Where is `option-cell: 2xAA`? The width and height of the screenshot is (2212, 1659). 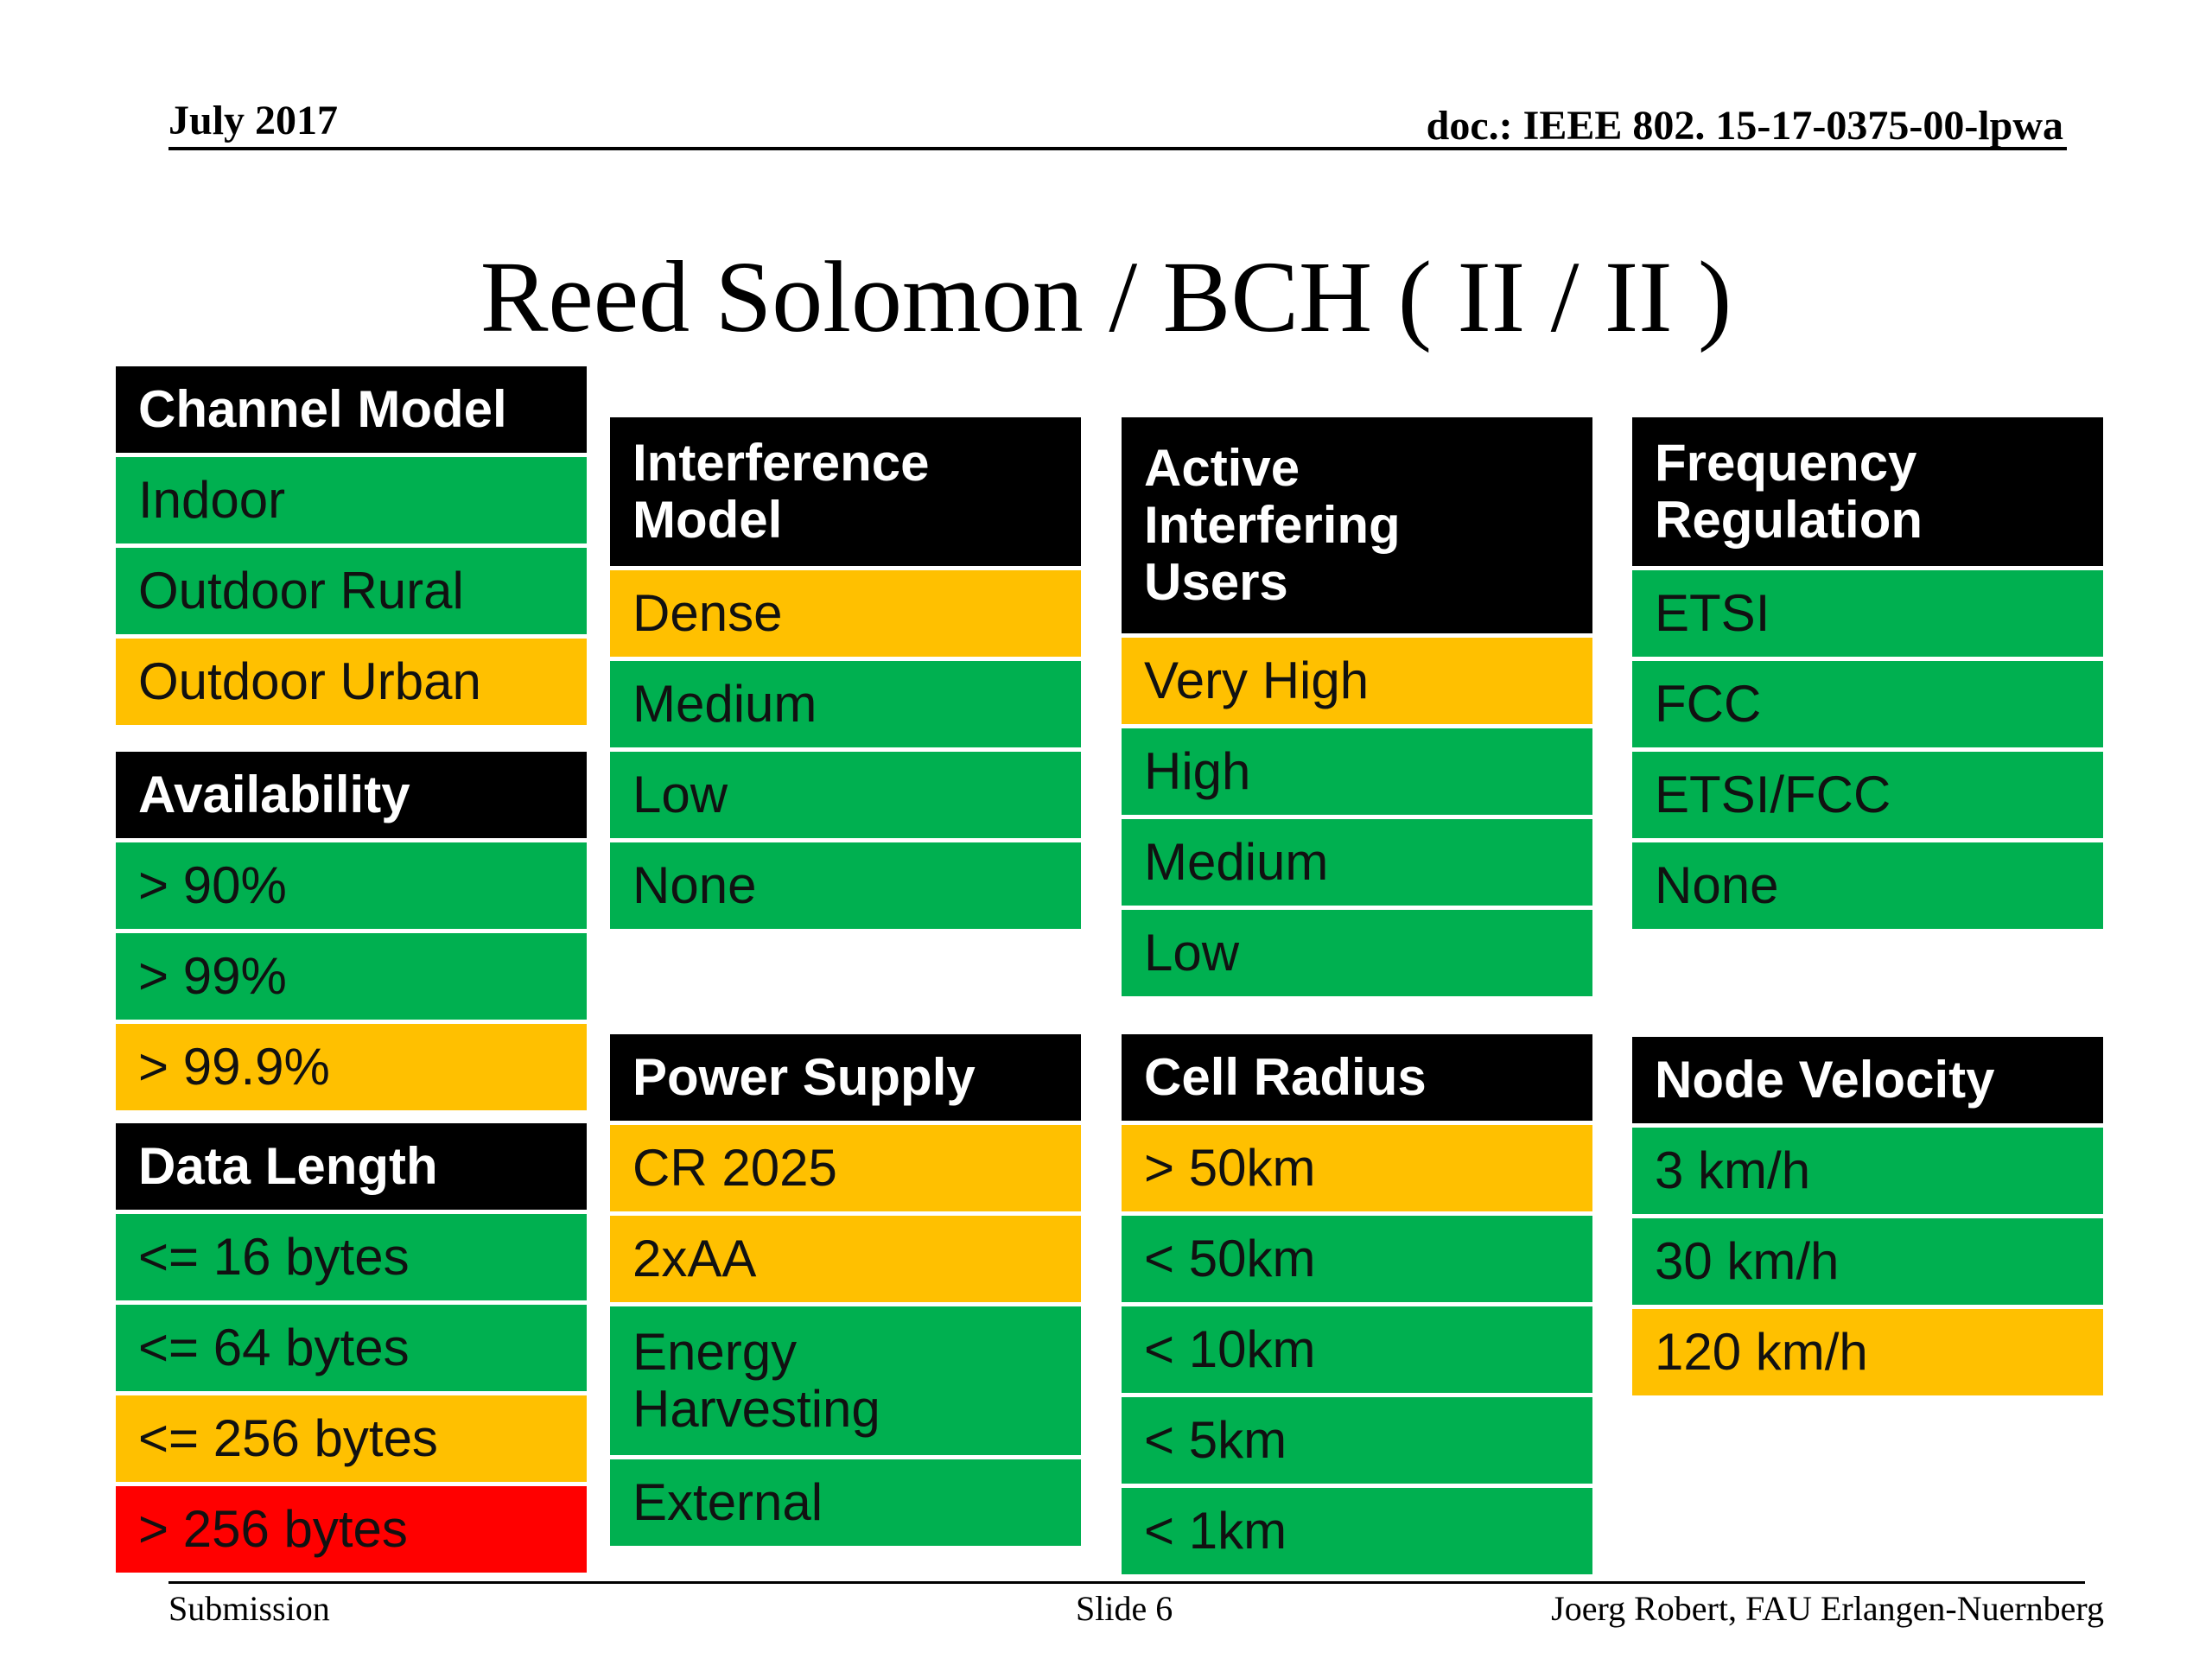
option-cell: 2xAA is located at coordinates (845, 1259).